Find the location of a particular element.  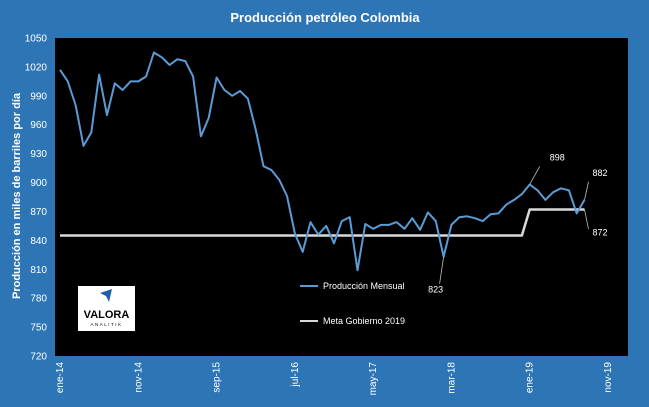

y-tick-label: 990 is located at coordinates (38, 96).